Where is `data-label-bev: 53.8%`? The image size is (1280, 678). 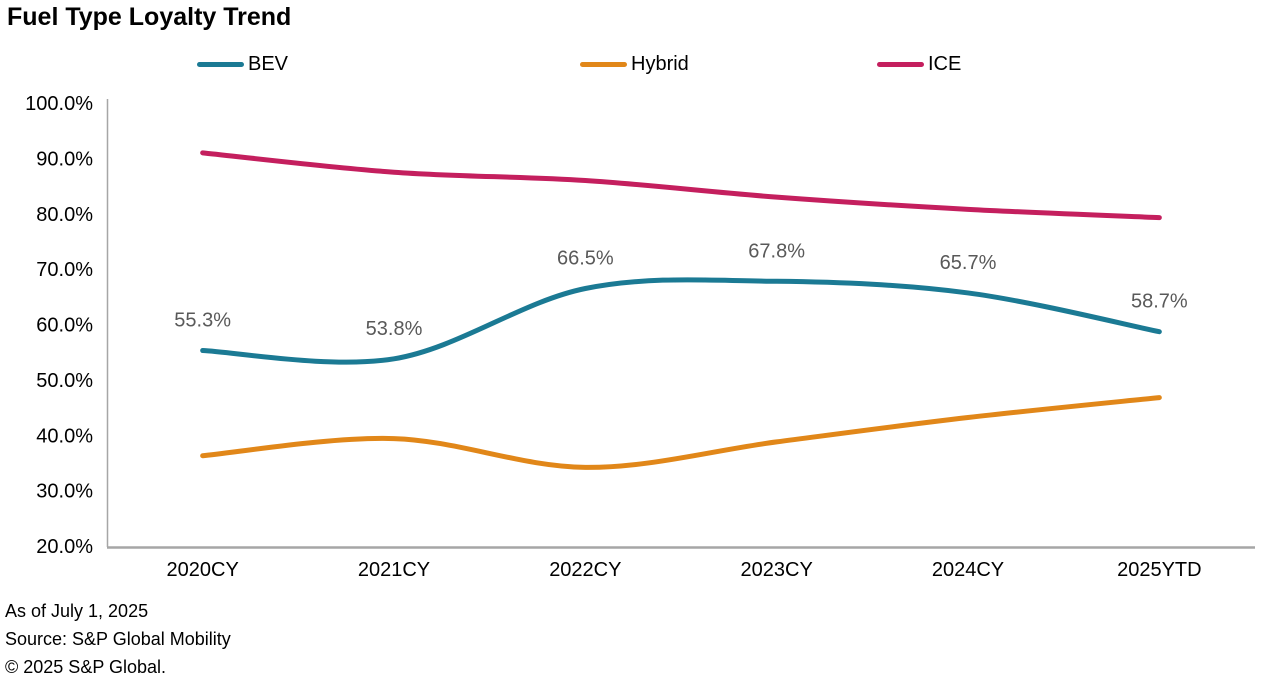
data-label-bev: 53.8% is located at coordinates (394, 329).